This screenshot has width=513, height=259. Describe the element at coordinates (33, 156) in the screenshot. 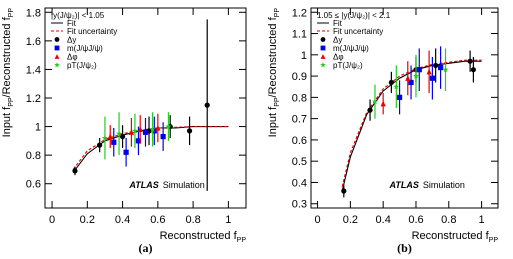

I see `y-tick-label: 0.8` at that location.